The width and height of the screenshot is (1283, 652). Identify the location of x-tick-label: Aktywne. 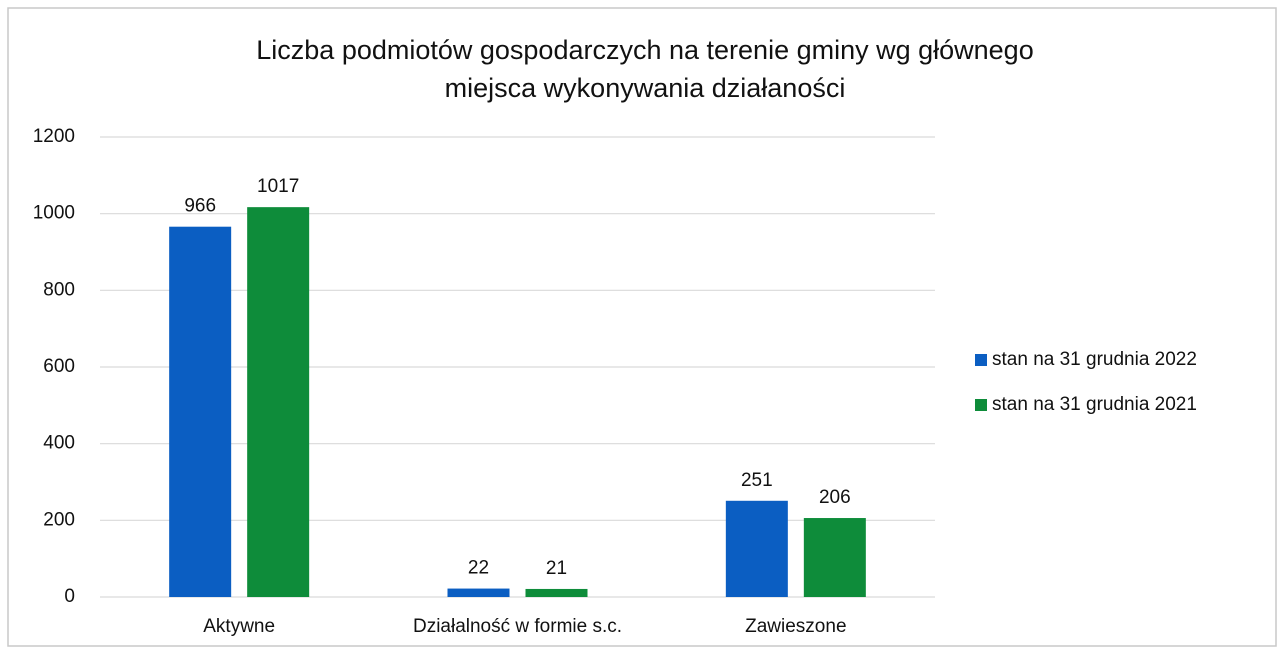
(239, 626).